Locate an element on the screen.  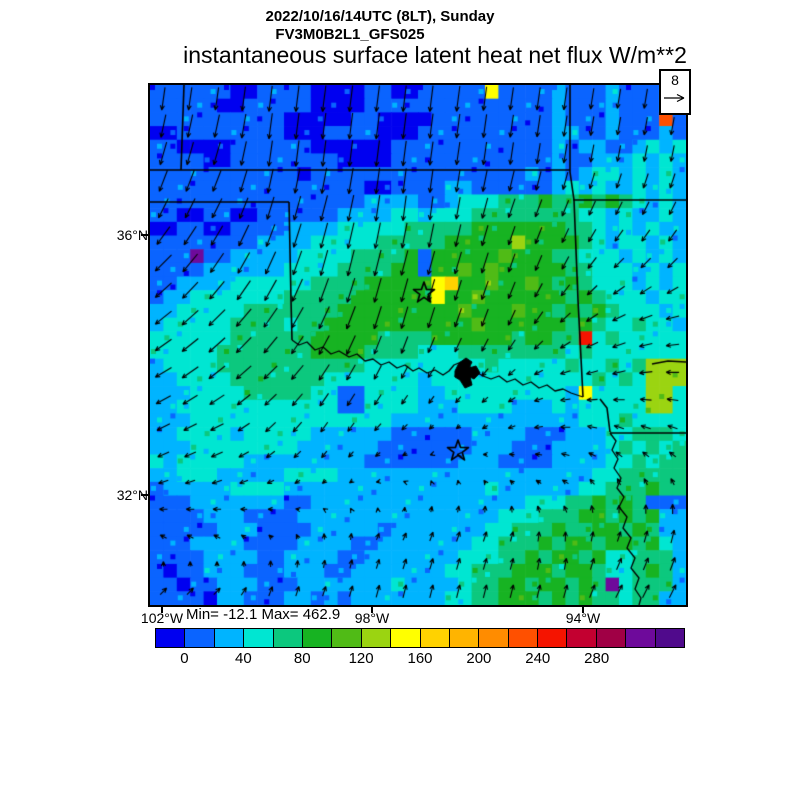
colorbar is located at coordinates (420, 638).